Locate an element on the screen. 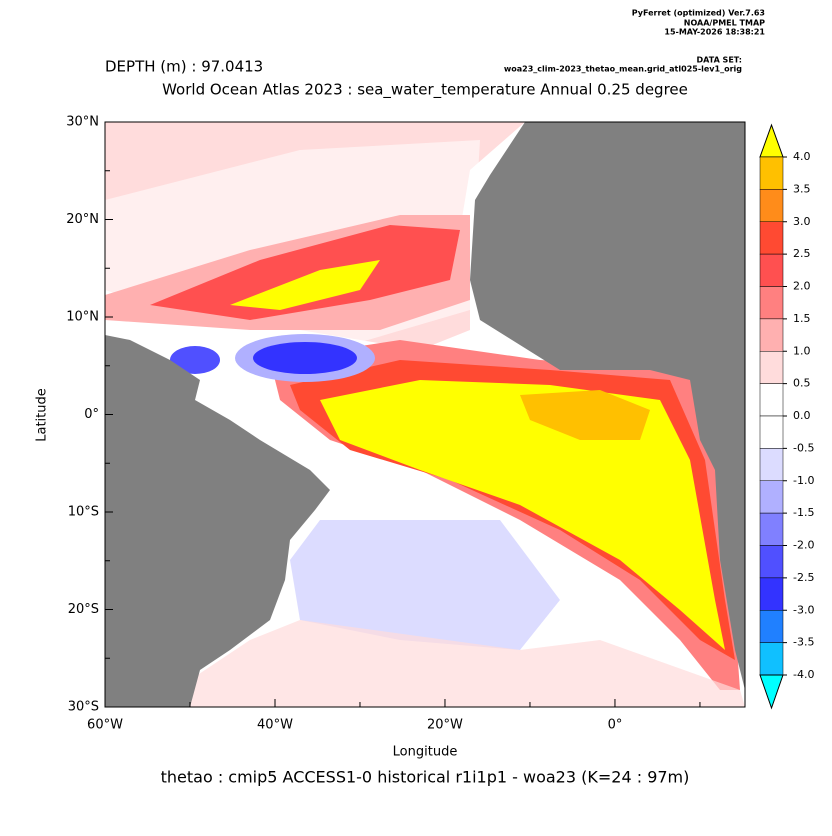 The height and width of the screenshot is (836, 832). y-tick-label: 30°N is located at coordinates (82, 122).